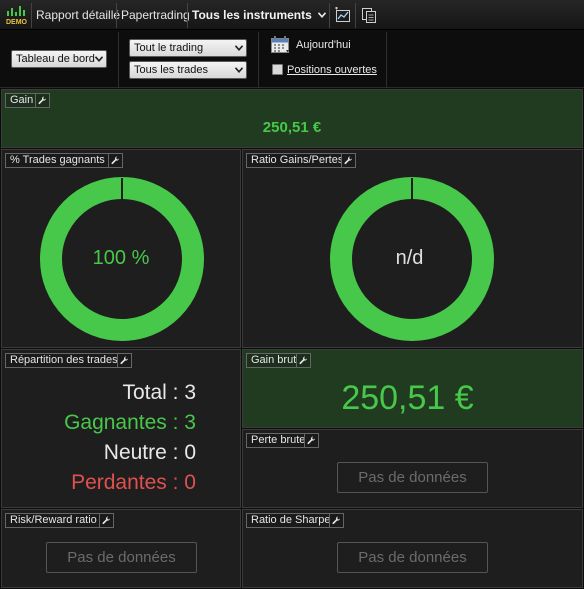 This screenshot has height=589, width=584. I want to click on calendar-icon, so click(281, 45).